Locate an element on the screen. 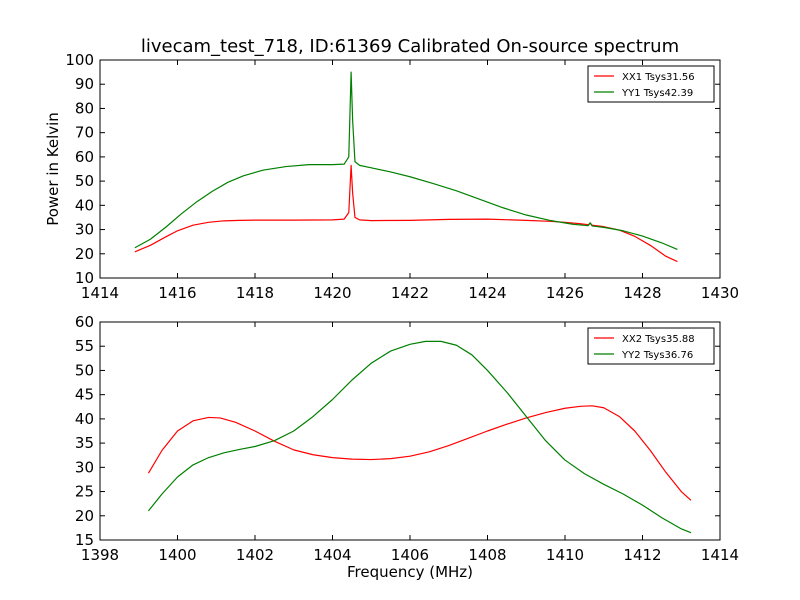  x-tick-label: 1424 is located at coordinates (487, 293).